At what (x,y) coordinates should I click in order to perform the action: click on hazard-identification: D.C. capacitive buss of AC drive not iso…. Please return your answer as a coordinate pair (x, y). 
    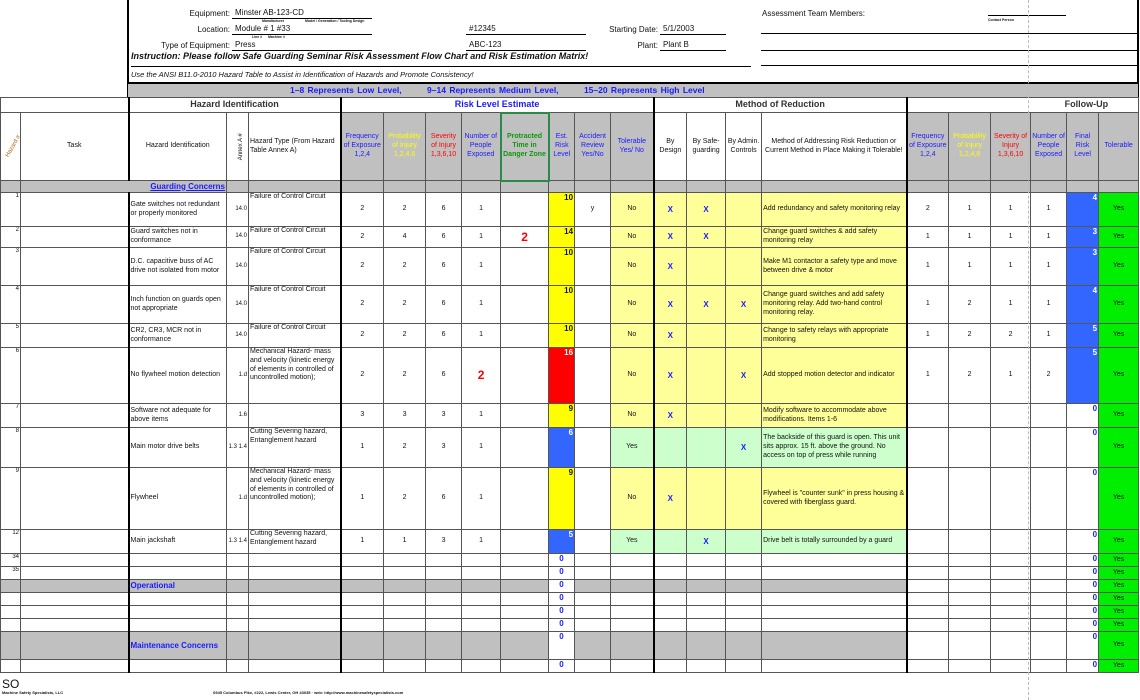
    Looking at the image, I should click on (177, 266).